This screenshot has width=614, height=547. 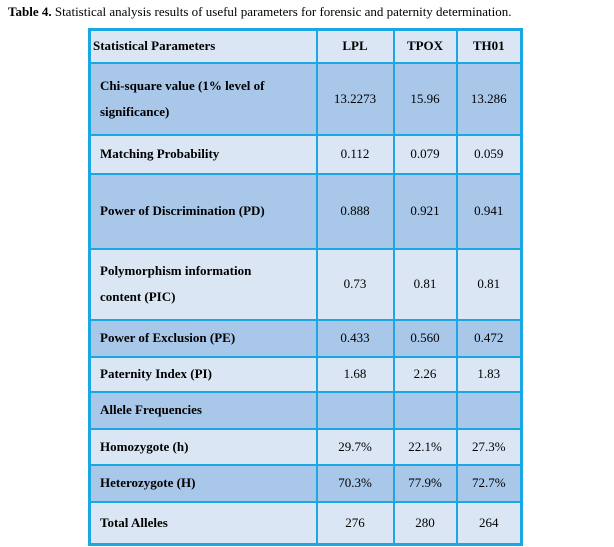 I want to click on cell-value: 264, so click(x=489, y=523).